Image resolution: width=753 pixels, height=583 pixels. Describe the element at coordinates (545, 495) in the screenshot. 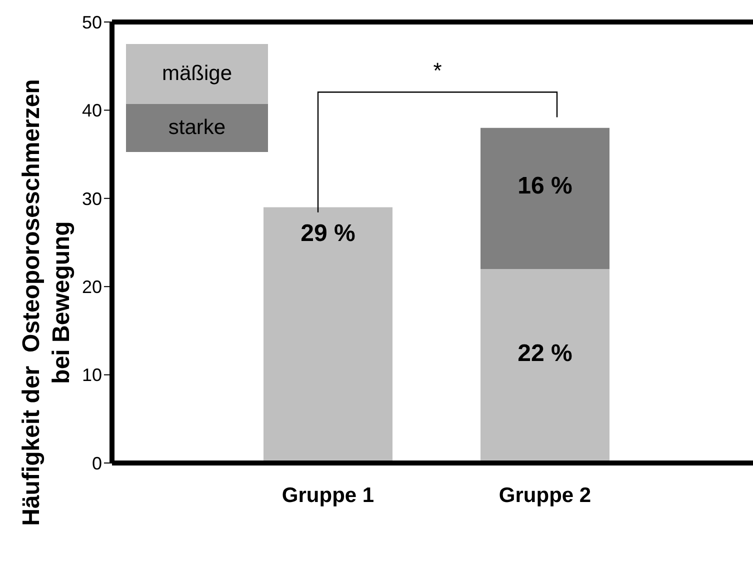

I see `x-tick-label: Gruppe 2` at that location.